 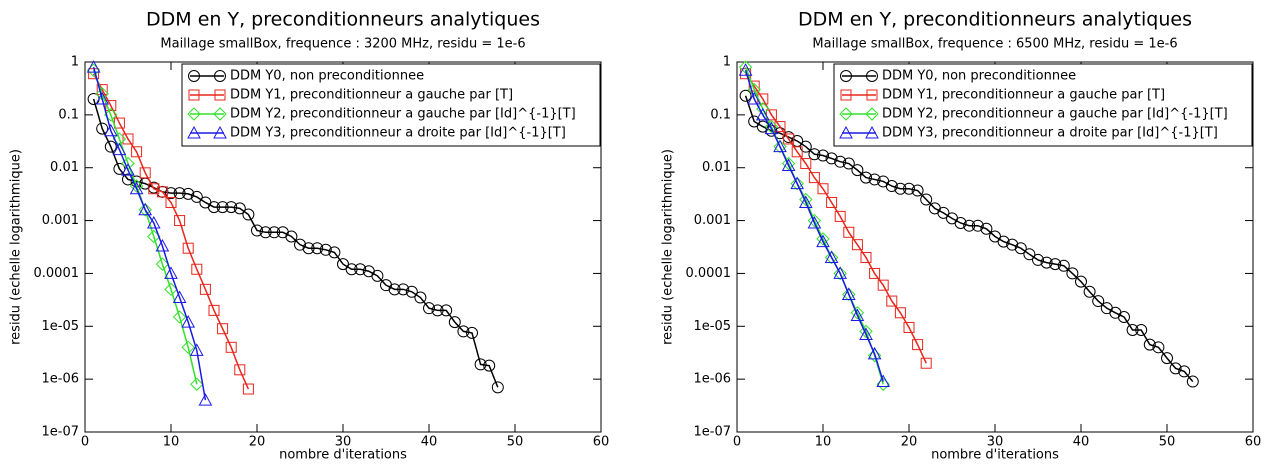 I want to click on x-tick-label: 0, so click(x=85, y=442).